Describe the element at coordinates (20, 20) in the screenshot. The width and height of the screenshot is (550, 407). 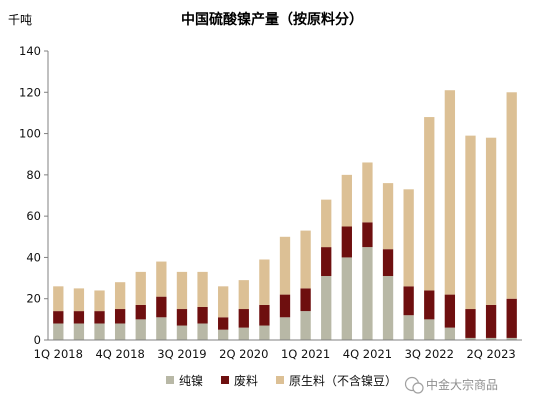
I see `y-unit-label: 千吨` at that location.